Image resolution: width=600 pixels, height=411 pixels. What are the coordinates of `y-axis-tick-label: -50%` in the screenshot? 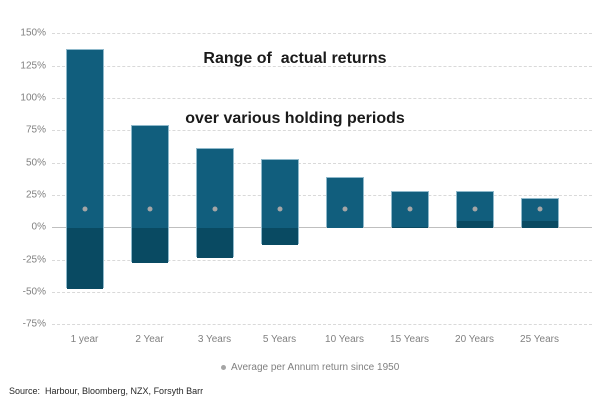 It's located at (34, 292).